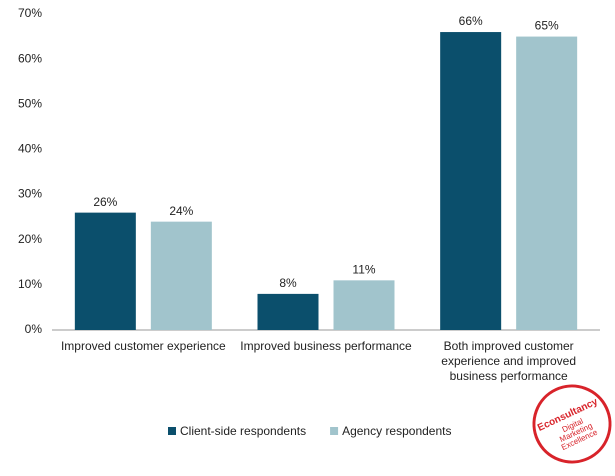  Describe the element at coordinates (363, 270) in the screenshot. I see `value-label: 11%` at that location.